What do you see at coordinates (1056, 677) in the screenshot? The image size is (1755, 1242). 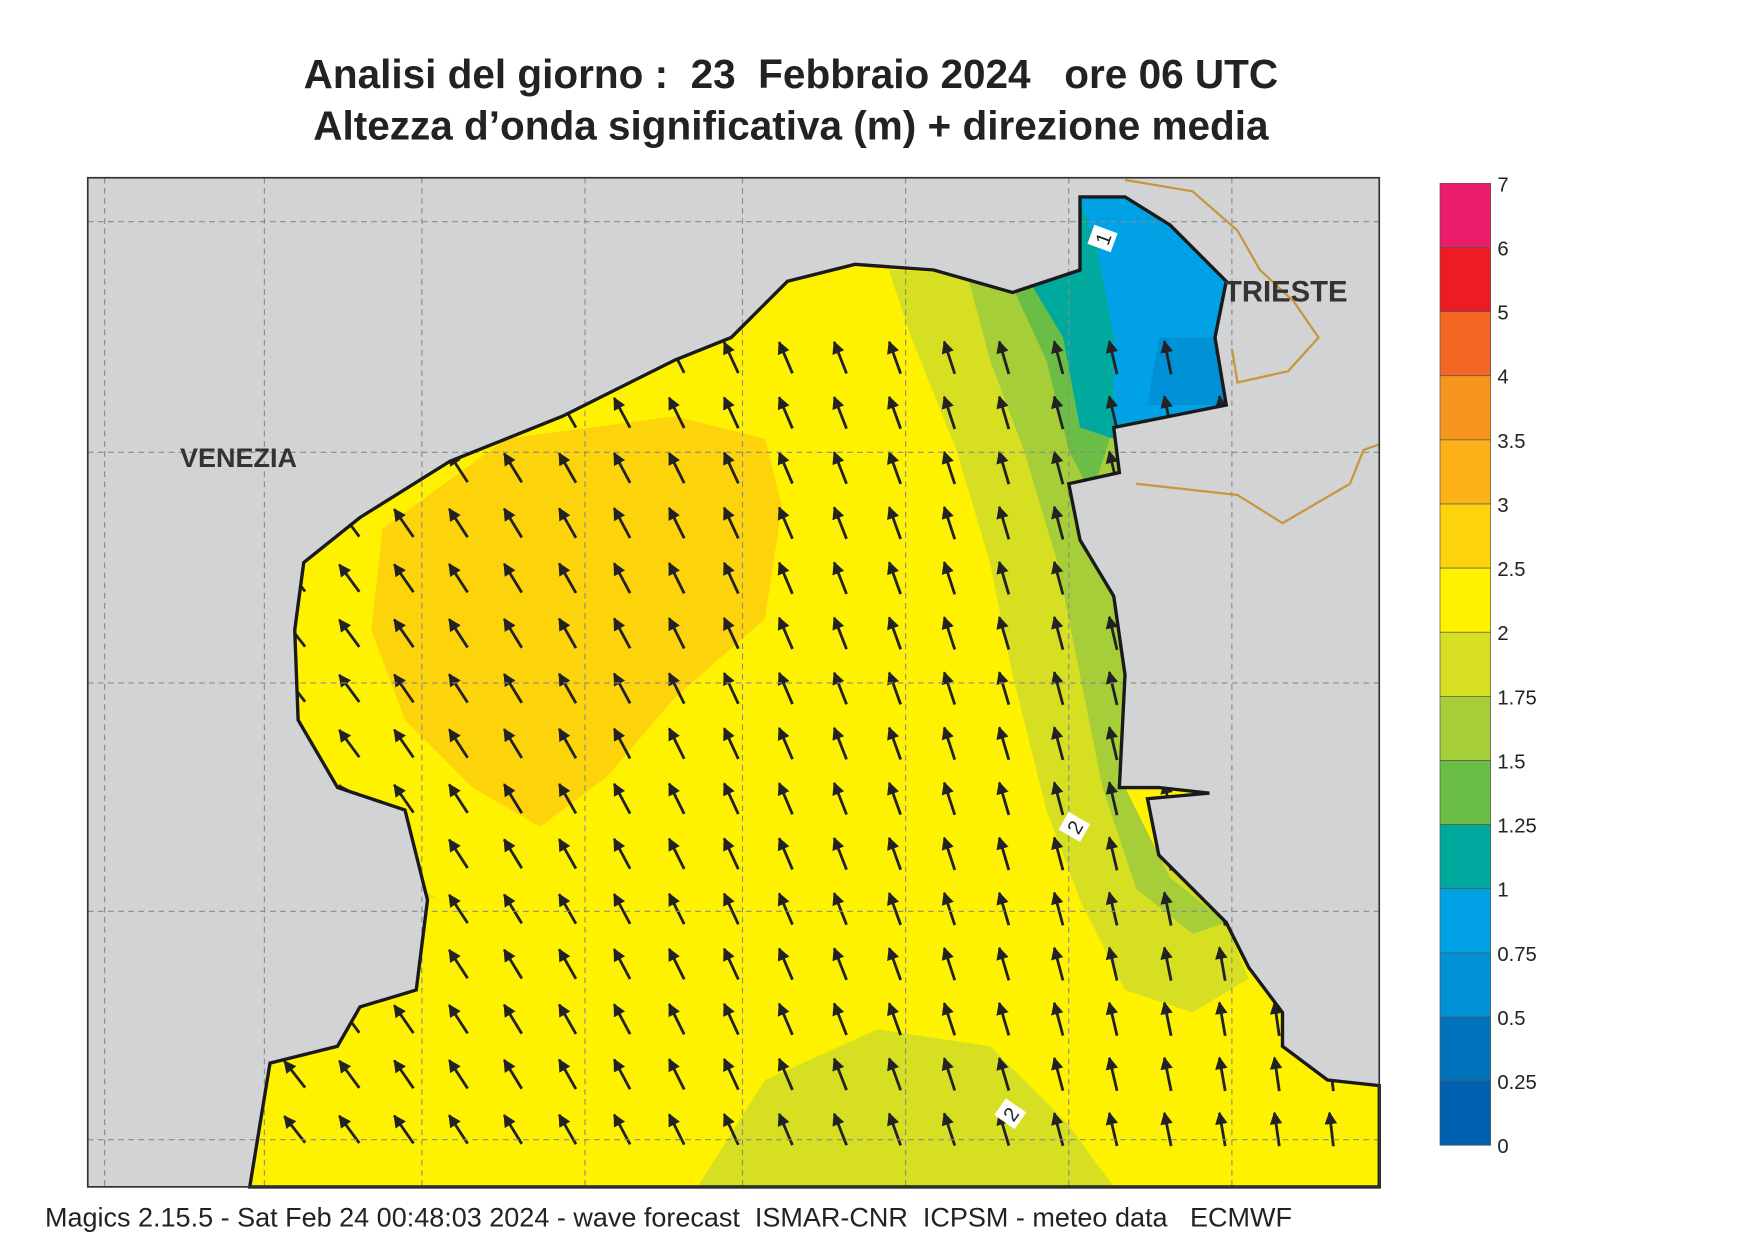 I see `contour-labels: 1 2 2` at bounding box center [1056, 677].